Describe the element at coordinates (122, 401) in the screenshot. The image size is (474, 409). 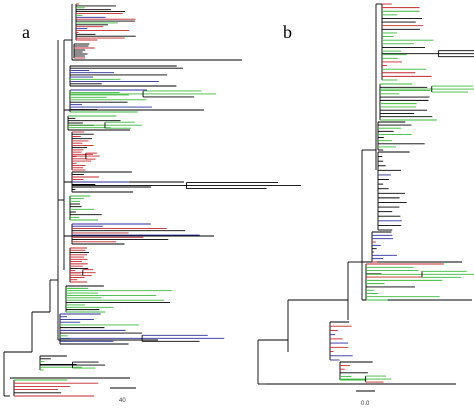
I see `panel-a-scale-label: 40` at that location.